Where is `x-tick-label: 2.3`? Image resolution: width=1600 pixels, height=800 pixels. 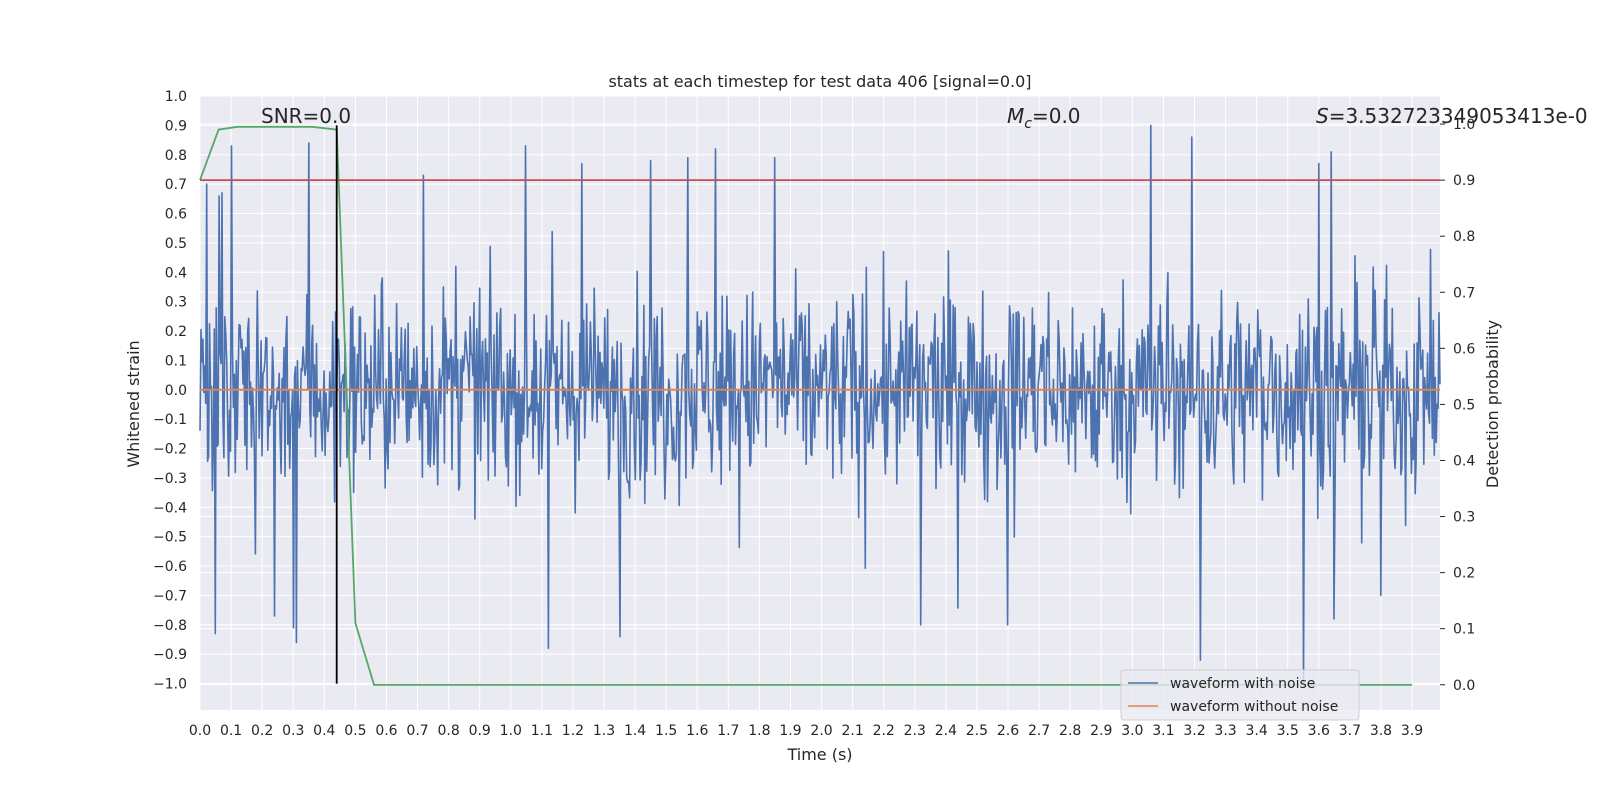
x-tick-label: 2.3 is located at coordinates (915, 731).